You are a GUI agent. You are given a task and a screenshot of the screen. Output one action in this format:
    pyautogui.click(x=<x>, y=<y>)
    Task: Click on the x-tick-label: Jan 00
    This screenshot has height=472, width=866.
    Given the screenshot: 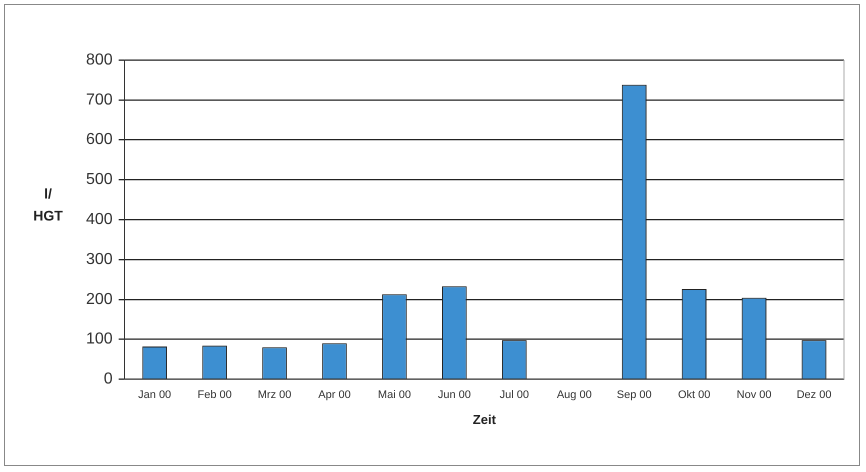 What is the action you would take?
    pyautogui.click(x=155, y=394)
    